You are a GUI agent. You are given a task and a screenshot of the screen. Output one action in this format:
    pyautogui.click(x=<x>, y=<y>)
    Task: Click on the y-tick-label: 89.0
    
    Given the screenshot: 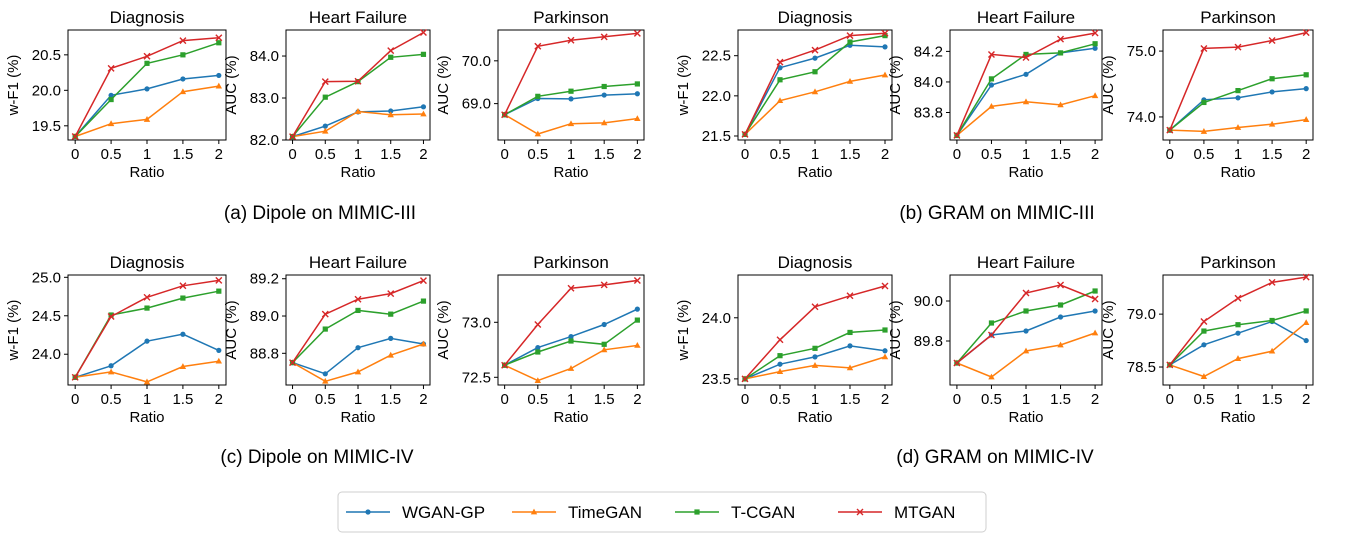 What is the action you would take?
    pyautogui.click(x=264, y=316)
    